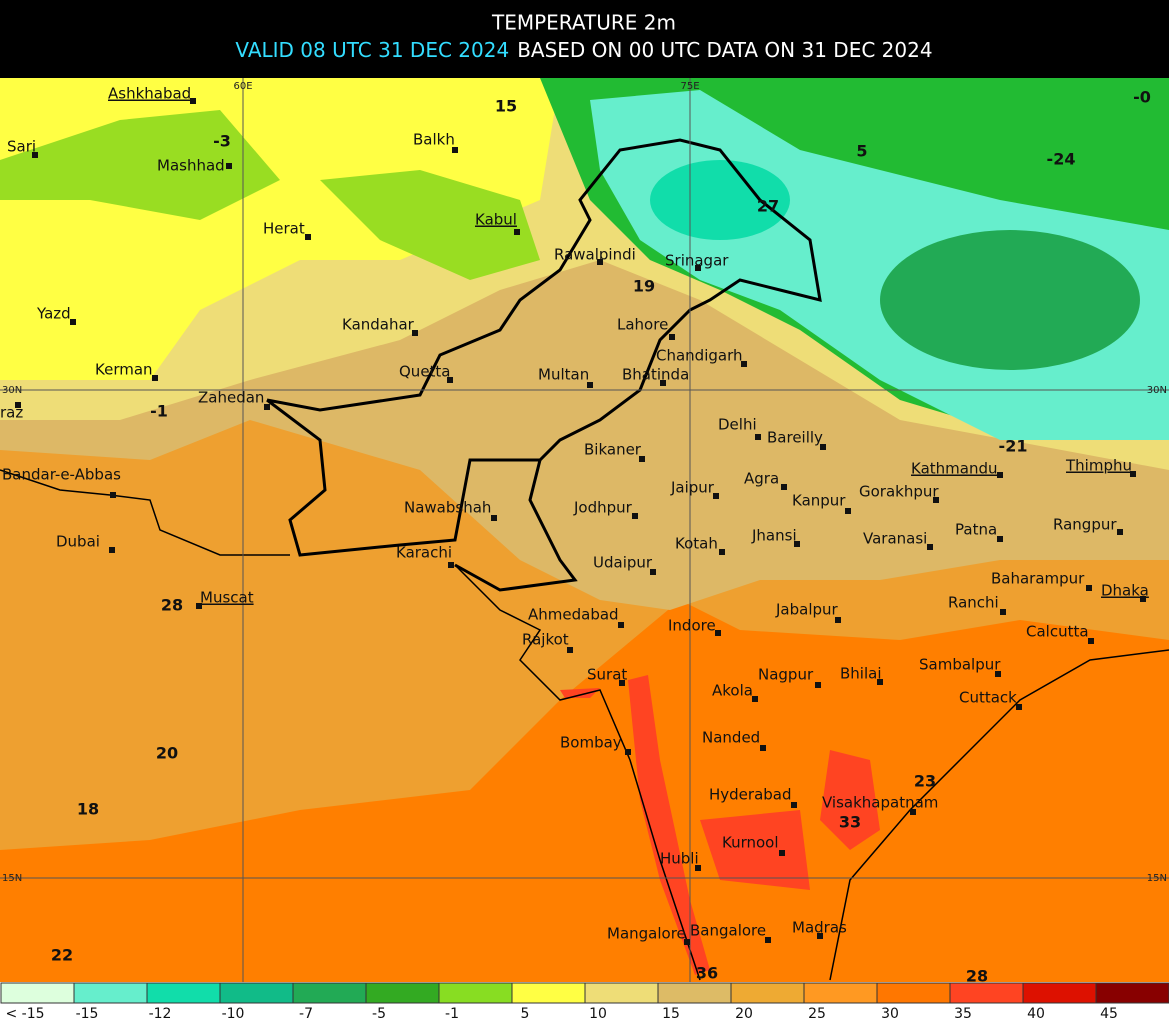  I want to click on city-label: Gorakhpur, so click(899, 492).